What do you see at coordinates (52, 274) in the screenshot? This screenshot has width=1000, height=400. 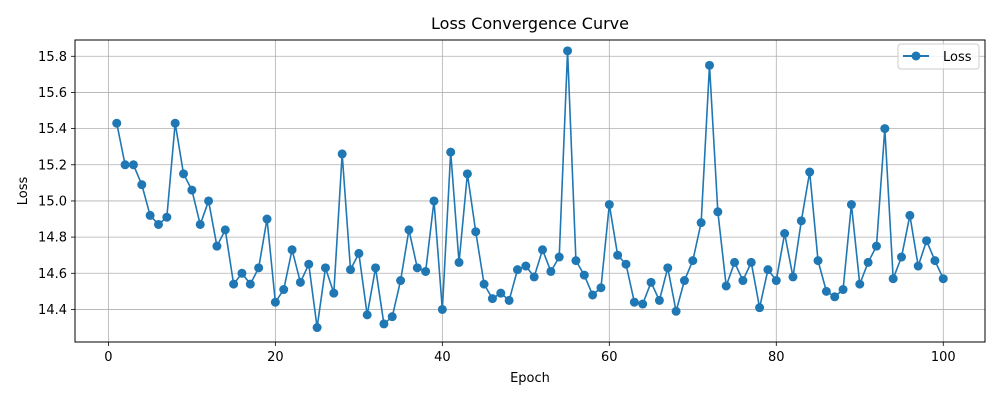 I see `y-tick-label: 14.6` at bounding box center [52, 274].